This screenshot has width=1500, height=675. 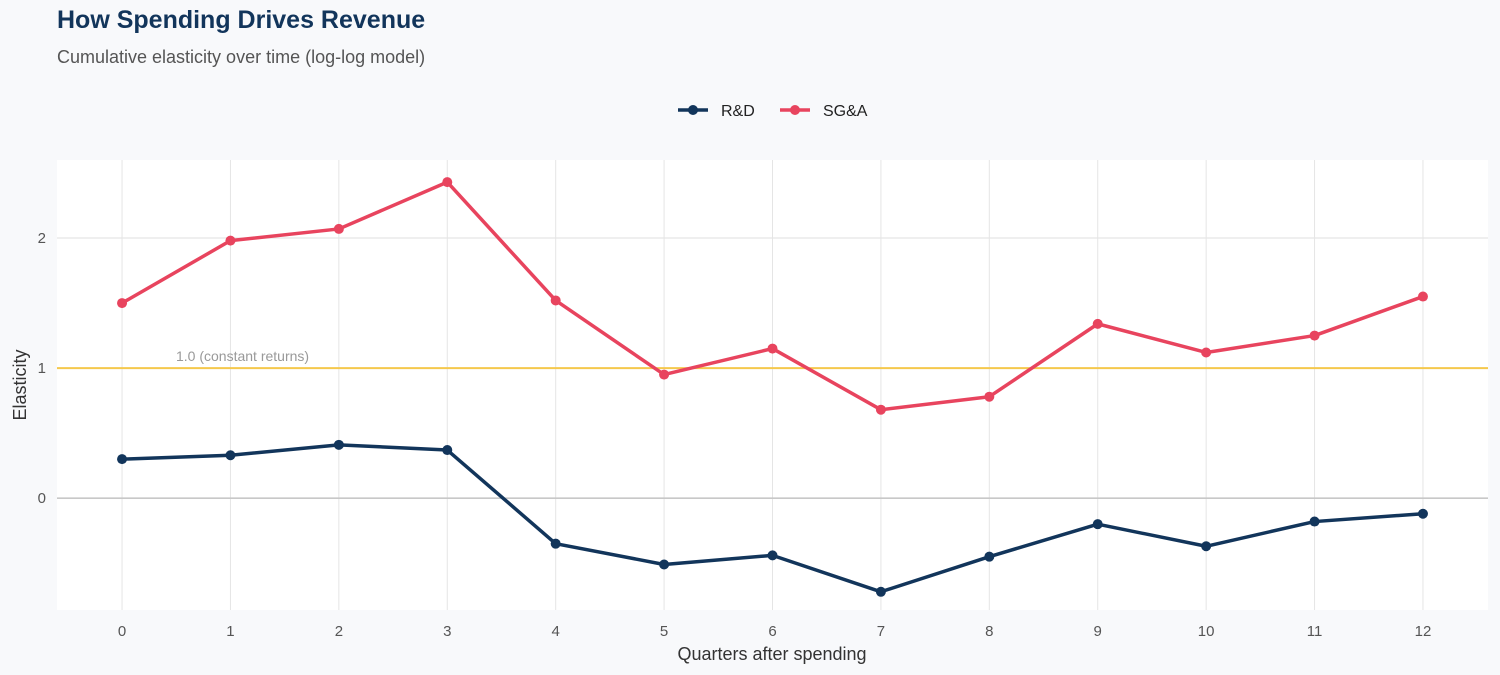 What do you see at coordinates (1423, 631) in the screenshot?
I see `x-tick-label: 12` at bounding box center [1423, 631].